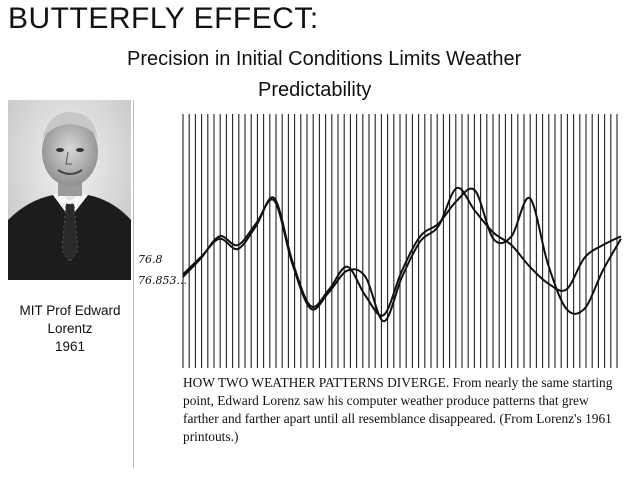 This screenshot has height=479, width=638. Describe the element at coordinates (70, 310) in the screenshot. I see `caption-line1: MIT Prof Edward` at that location.